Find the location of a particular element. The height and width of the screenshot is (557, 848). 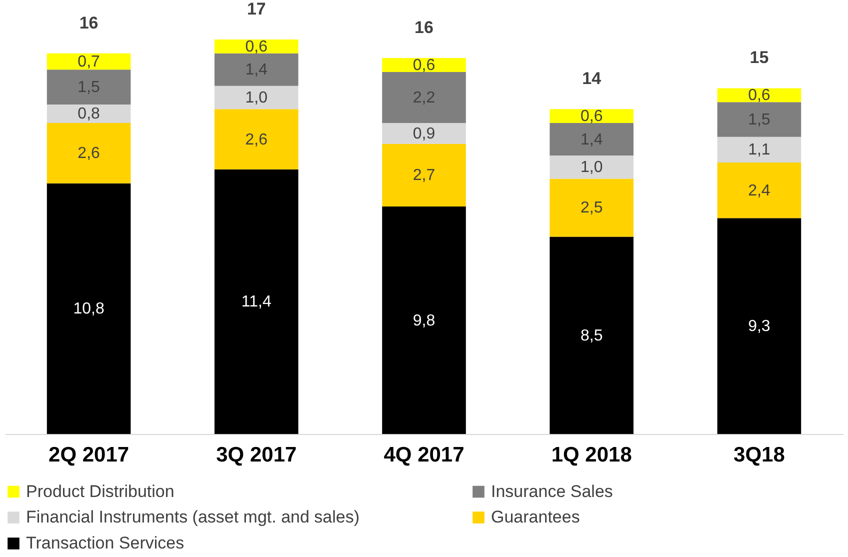

data-label: 9,3 is located at coordinates (759, 327).